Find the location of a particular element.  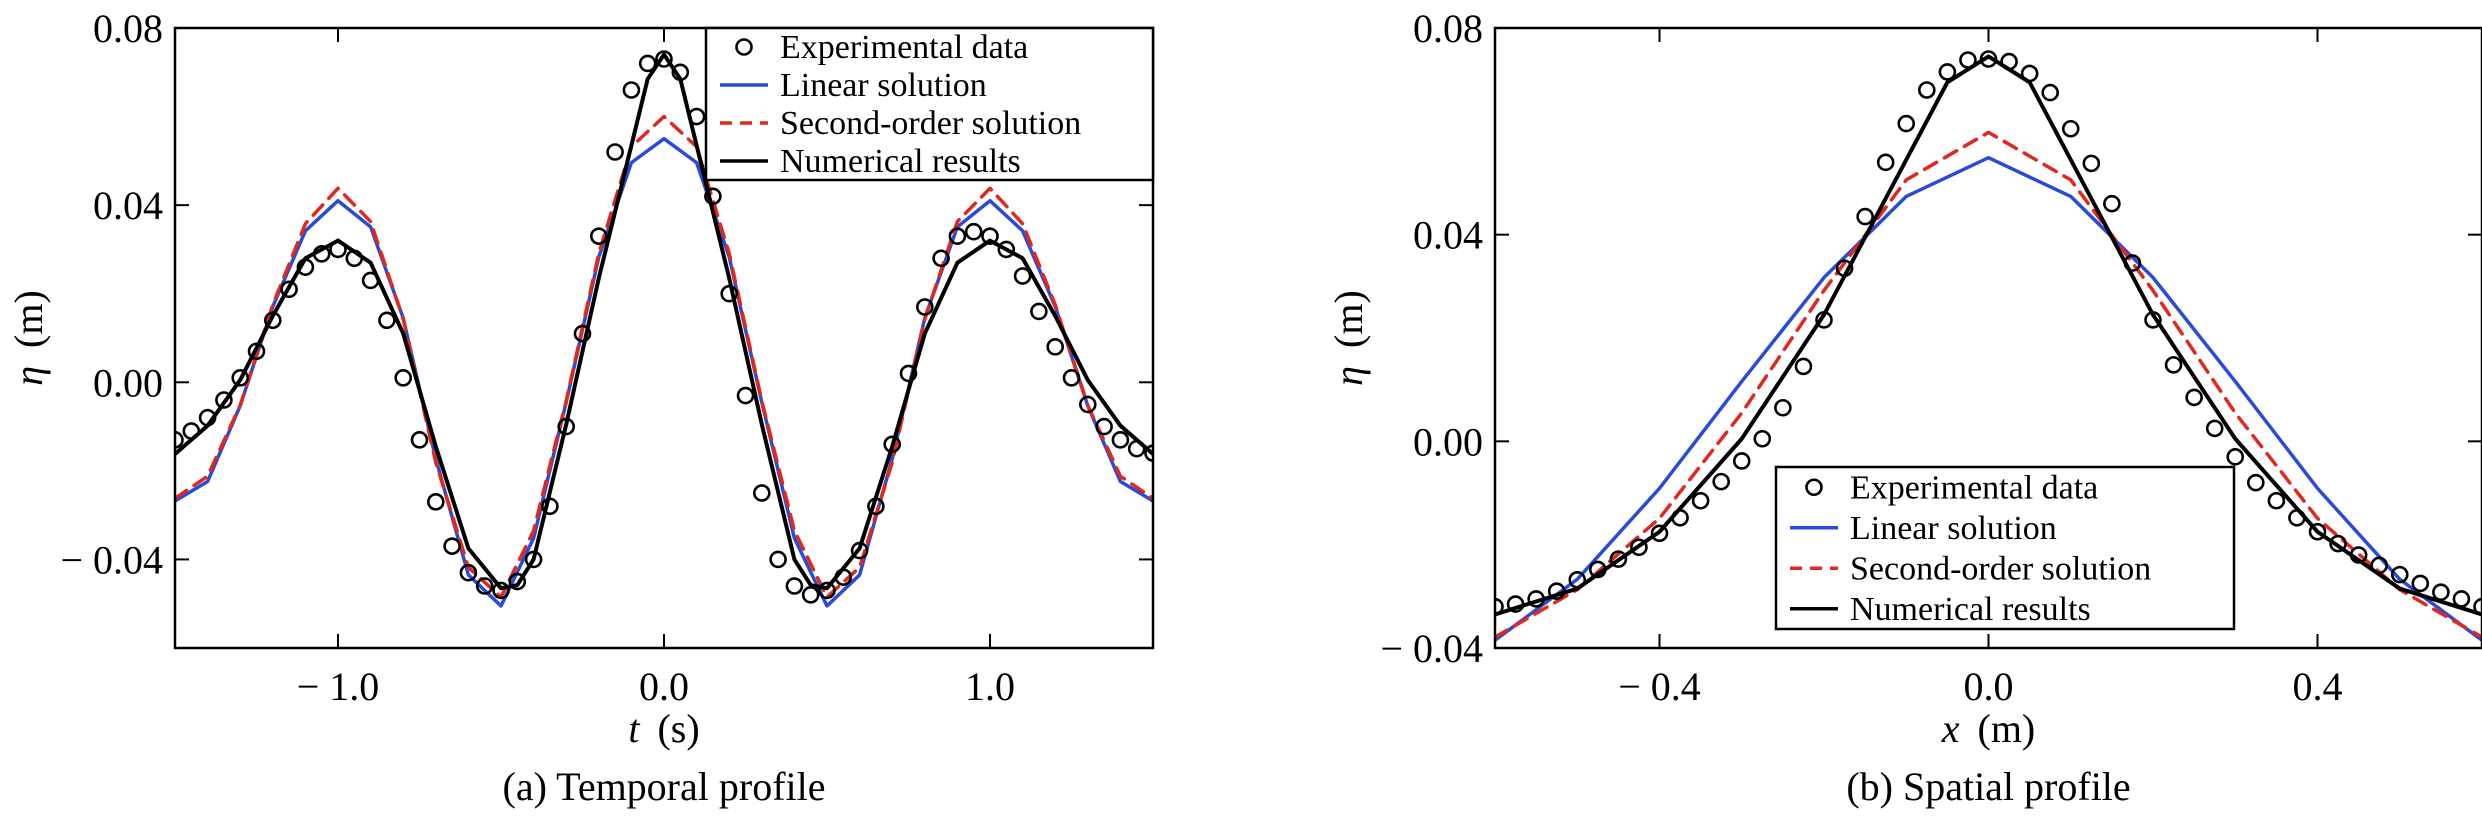

x-tick-label: 0.0 is located at coordinates (1989, 686).